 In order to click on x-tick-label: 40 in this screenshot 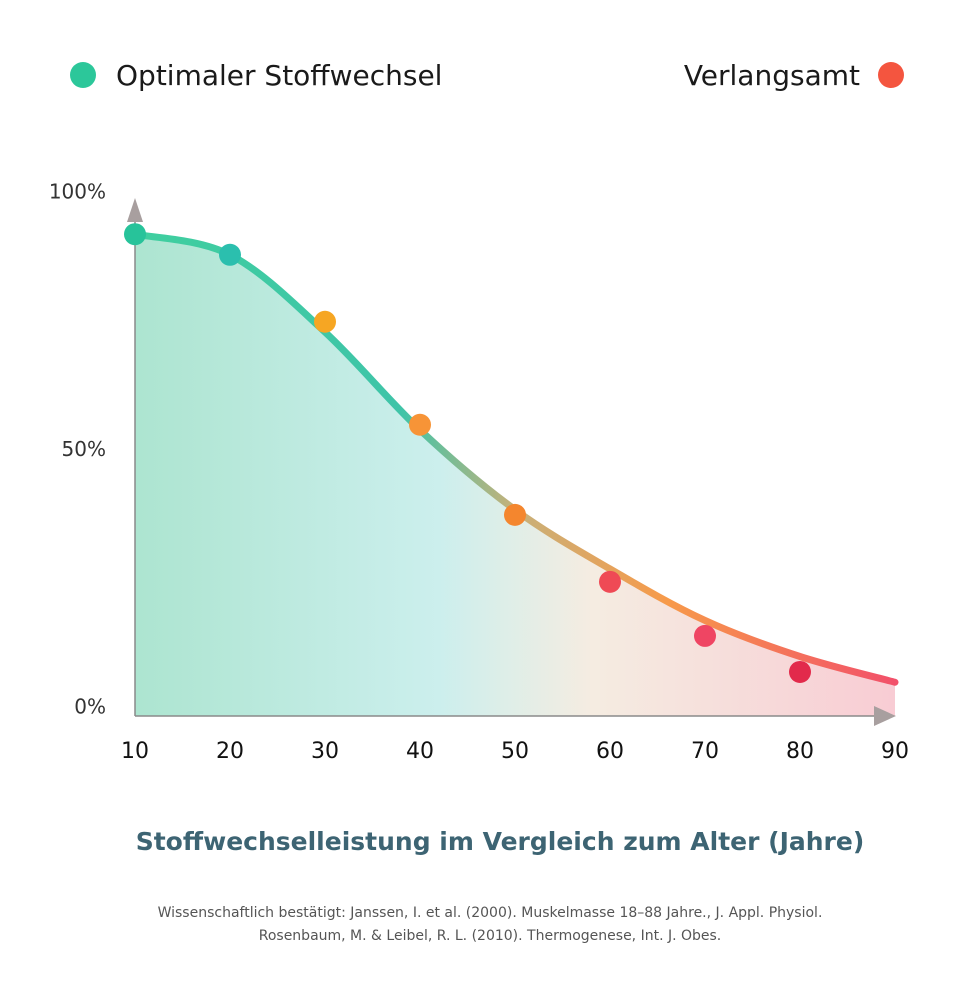, I will do `click(420, 751)`.